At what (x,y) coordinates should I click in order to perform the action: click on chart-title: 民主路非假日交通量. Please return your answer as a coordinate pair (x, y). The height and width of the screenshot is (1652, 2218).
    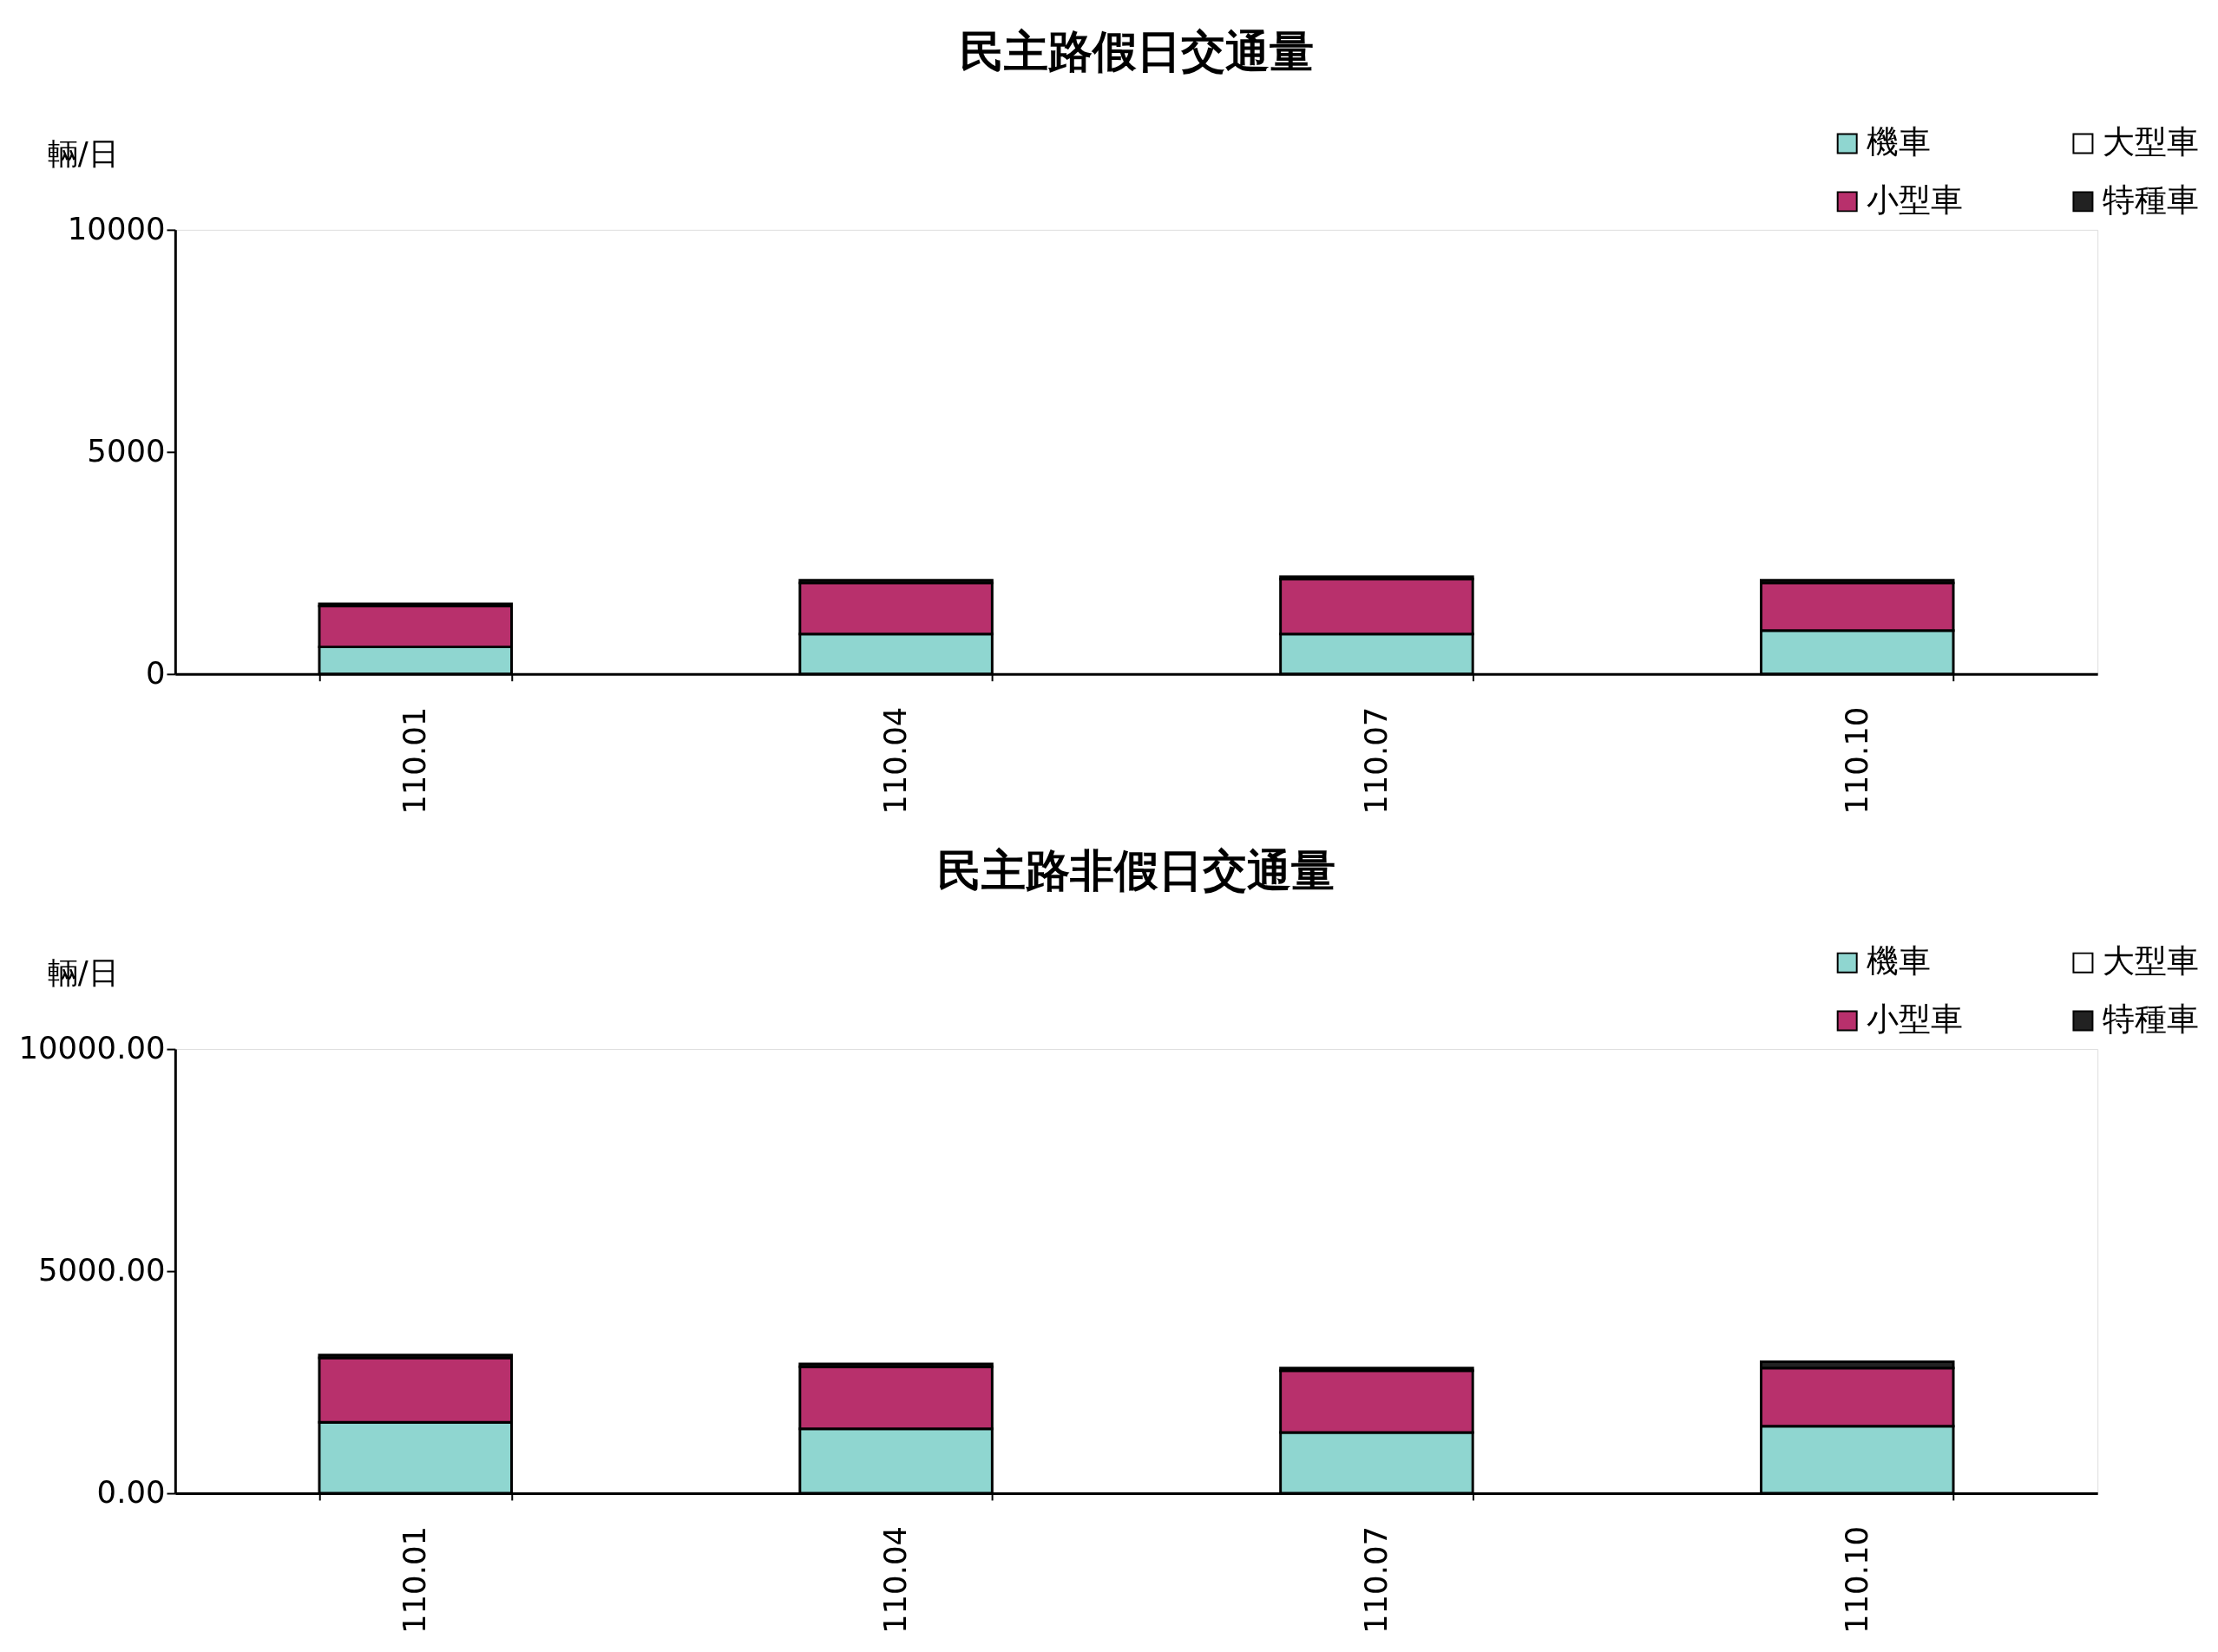
    Looking at the image, I should click on (1136, 870).